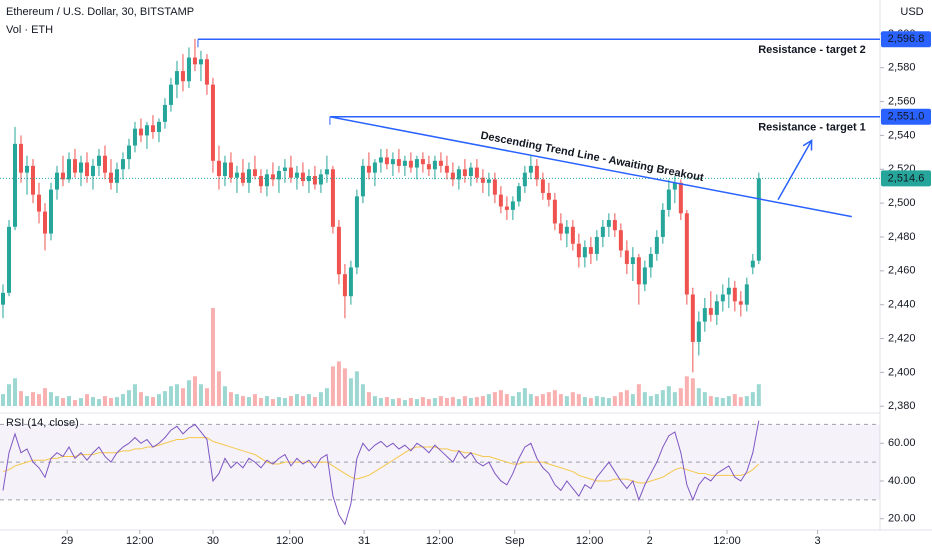 This screenshot has height=550, width=932. Describe the element at coordinates (515, 541) in the screenshot. I see `x-tick-label: Sep` at that location.